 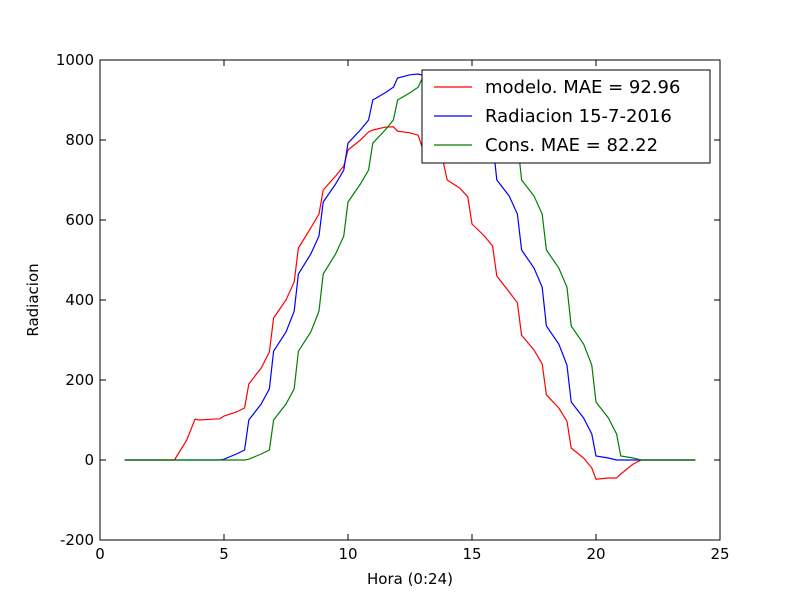 I want to click on y-tick-label: 0, so click(x=89, y=460).